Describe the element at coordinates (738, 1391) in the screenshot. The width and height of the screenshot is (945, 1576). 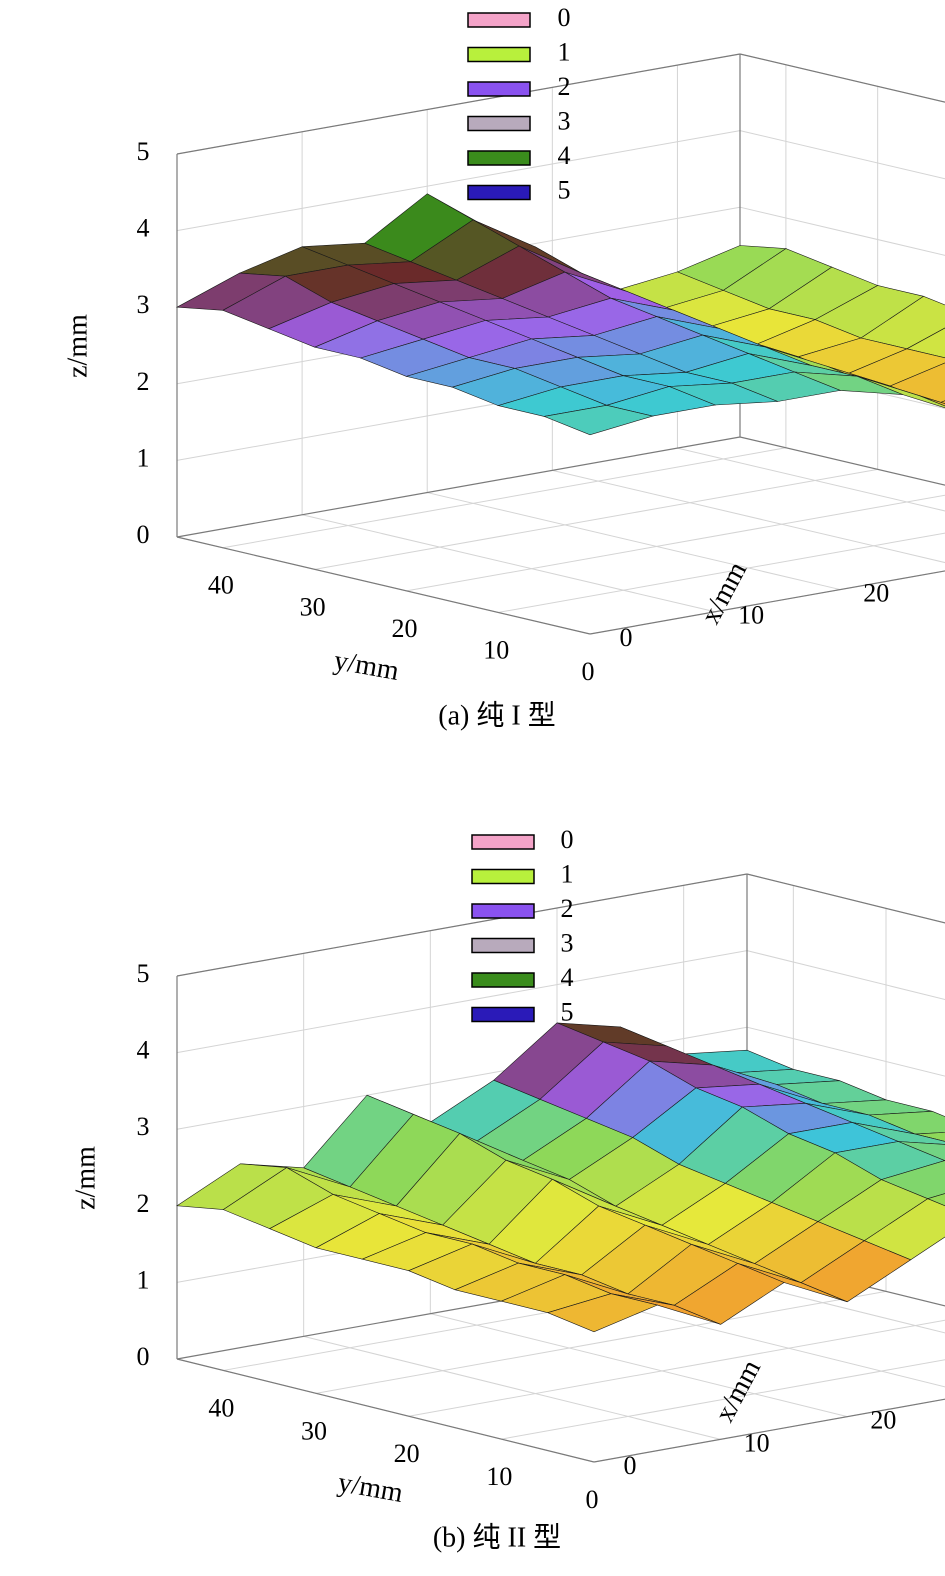
I see `x-axis-label: x/mm` at that location.